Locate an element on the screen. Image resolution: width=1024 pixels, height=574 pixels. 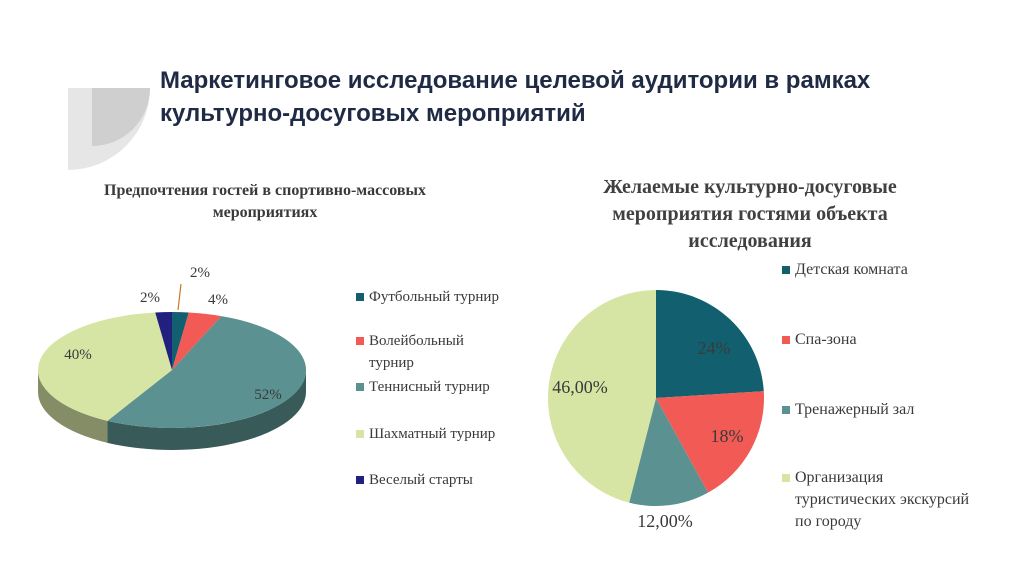
legend-label: турнир is located at coordinates (391, 363).